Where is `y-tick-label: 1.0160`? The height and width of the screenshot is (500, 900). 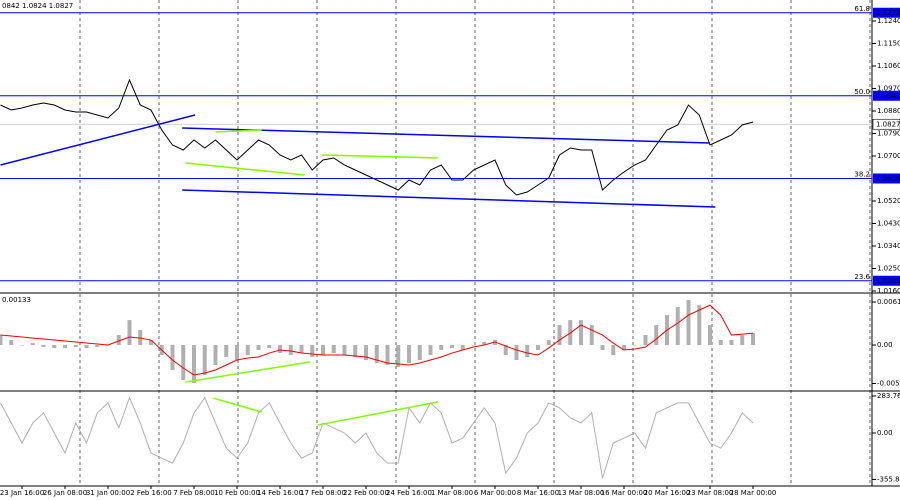
y-tick-label: 1.0160 is located at coordinates (888, 291).